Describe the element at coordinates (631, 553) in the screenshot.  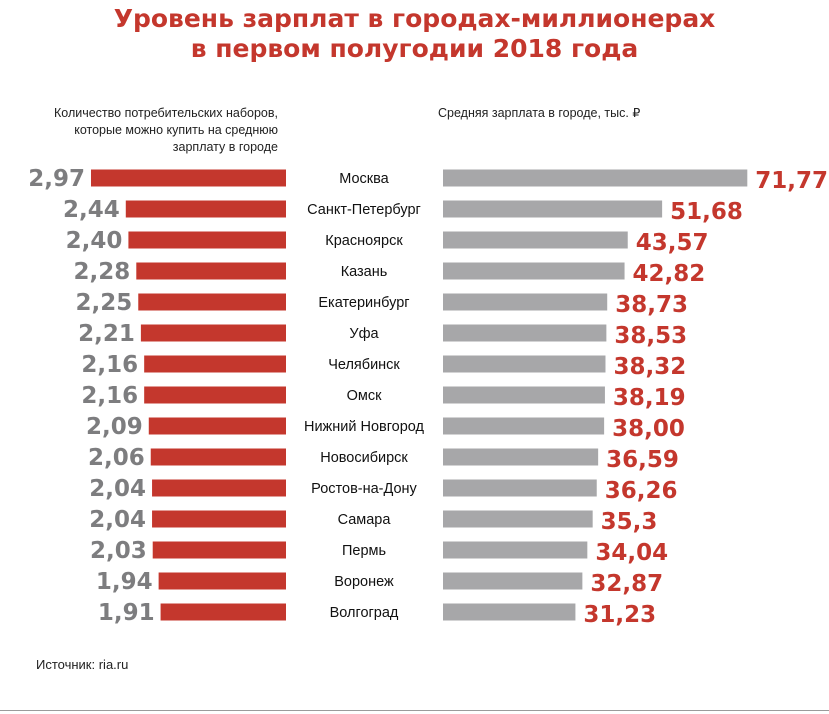
I see `right-value-label: 34,04` at that location.